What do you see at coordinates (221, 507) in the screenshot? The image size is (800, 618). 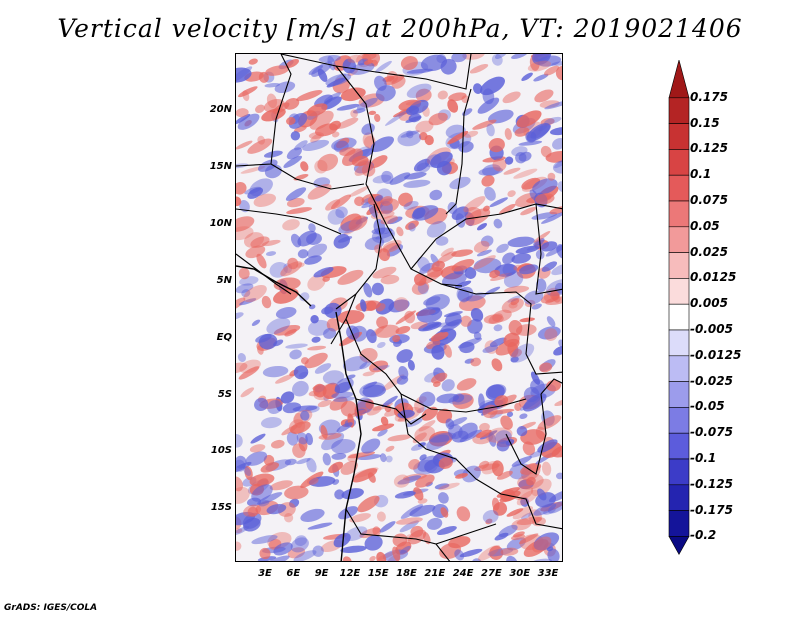 I see `lat-label: 15S` at bounding box center [221, 507].